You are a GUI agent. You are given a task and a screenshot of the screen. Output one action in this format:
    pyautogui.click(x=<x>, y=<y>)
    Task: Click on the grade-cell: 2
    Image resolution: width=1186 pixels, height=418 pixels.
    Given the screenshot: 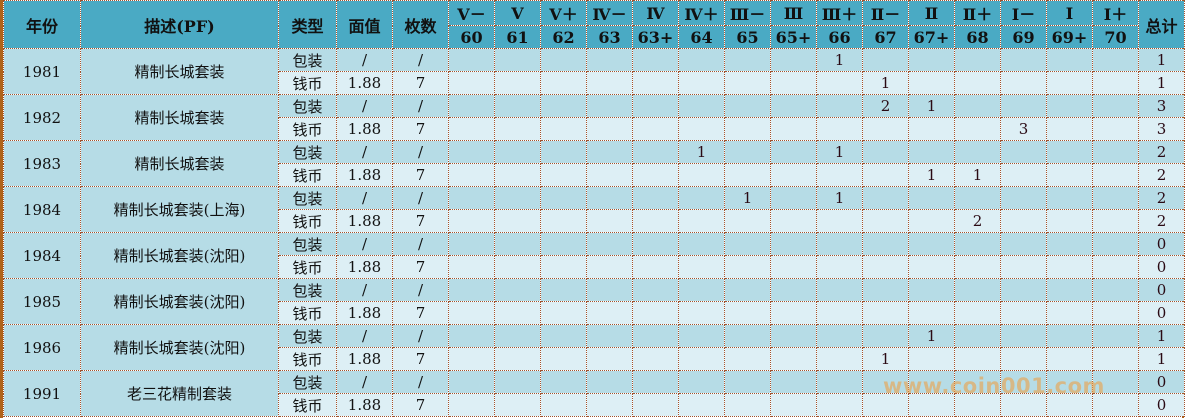 What is the action you would take?
    pyautogui.click(x=885, y=106)
    